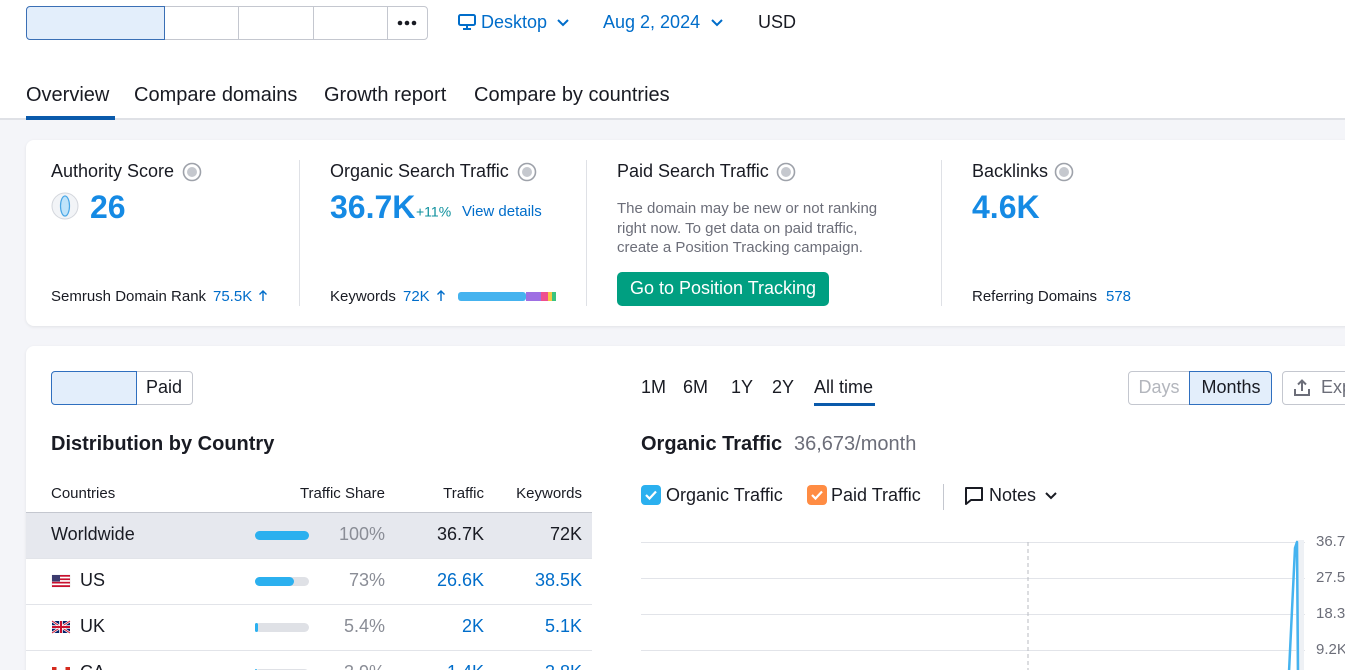 The height and width of the screenshot is (670, 1345). I want to click on metric-footer-value: 578, so click(1119, 296).